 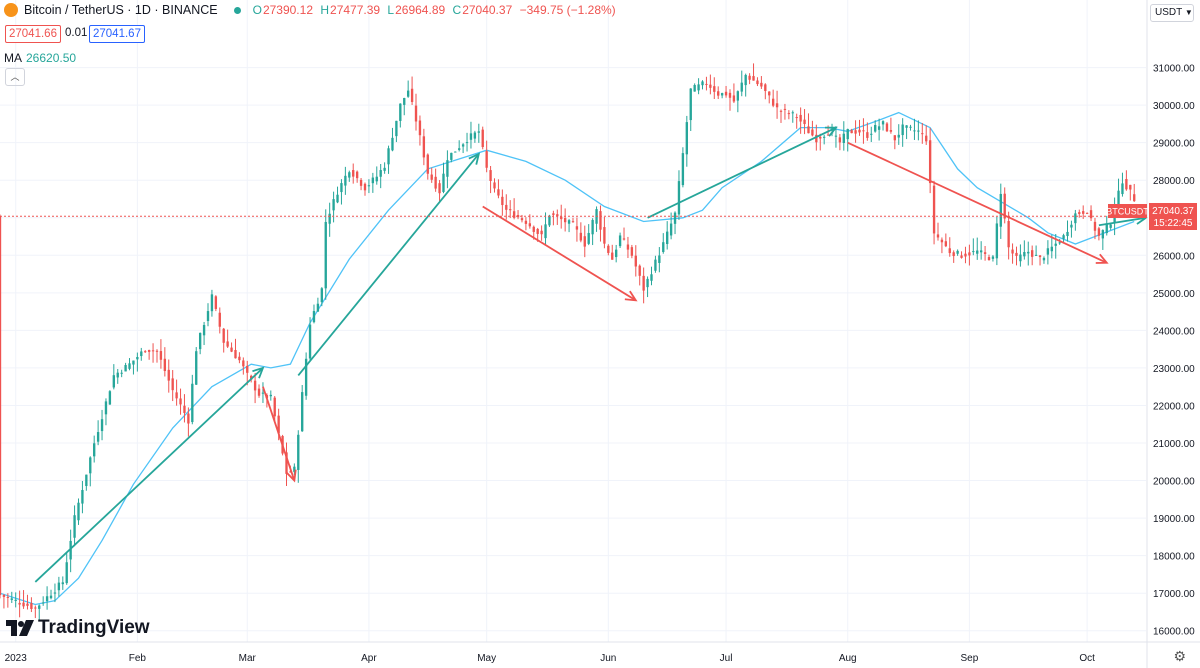 I want to click on currency-select: USDT ▼, so click(x=1172, y=13).